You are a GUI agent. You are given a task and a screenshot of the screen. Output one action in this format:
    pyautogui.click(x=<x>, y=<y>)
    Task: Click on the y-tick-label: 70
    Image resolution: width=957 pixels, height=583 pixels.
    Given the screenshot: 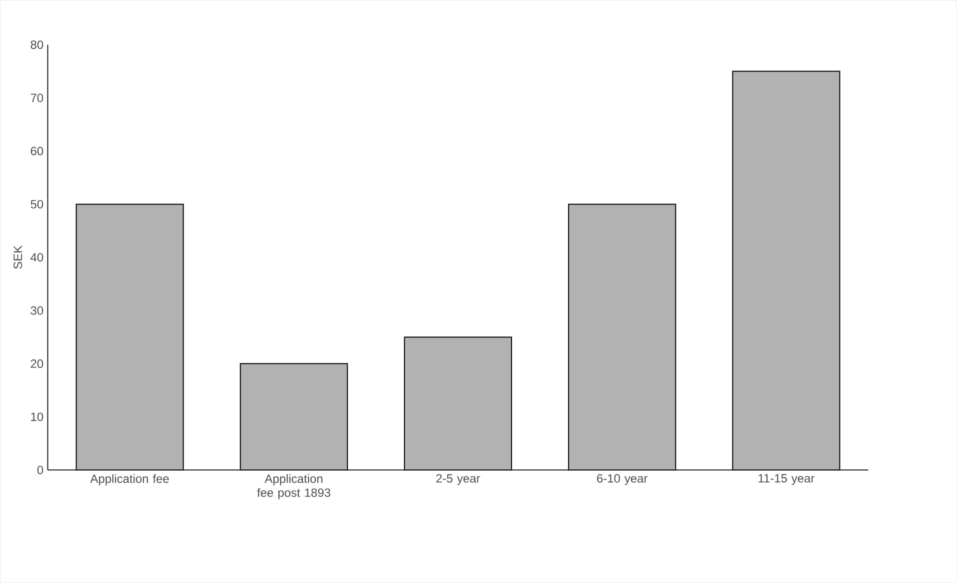 What is the action you would take?
    pyautogui.click(x=37, y=98)
    